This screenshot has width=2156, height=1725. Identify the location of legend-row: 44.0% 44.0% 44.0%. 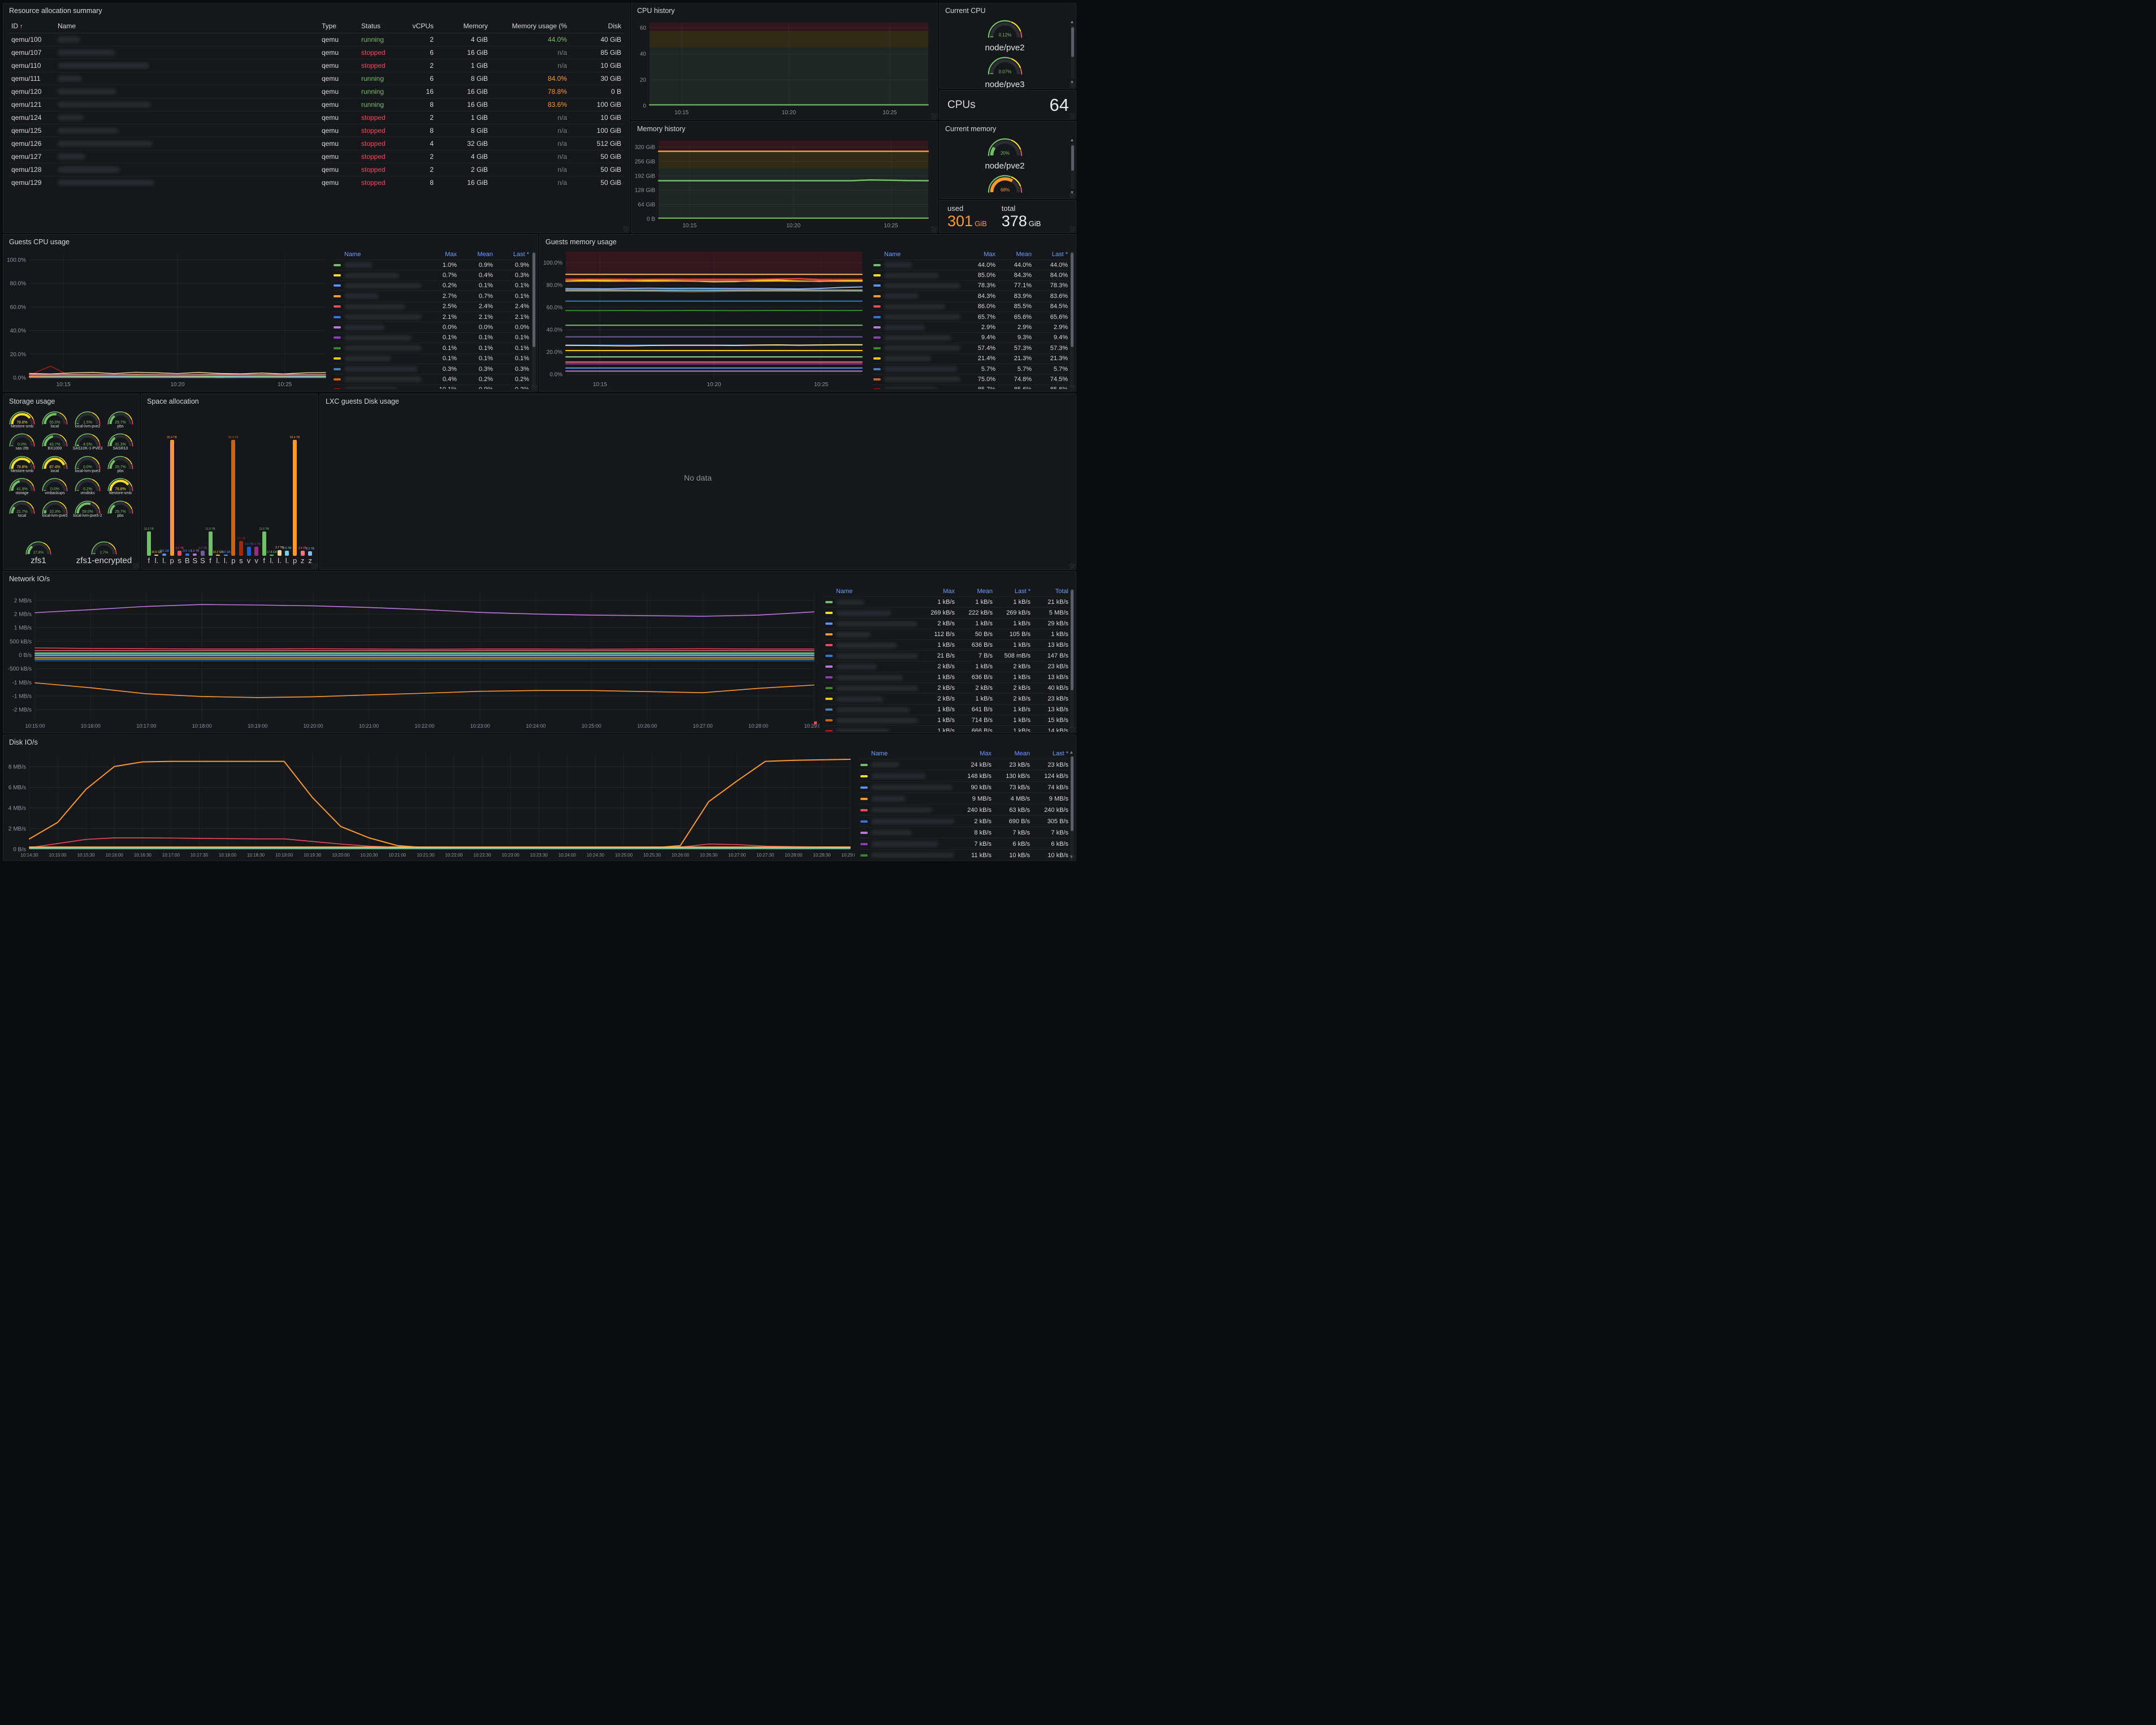
(970, 265).